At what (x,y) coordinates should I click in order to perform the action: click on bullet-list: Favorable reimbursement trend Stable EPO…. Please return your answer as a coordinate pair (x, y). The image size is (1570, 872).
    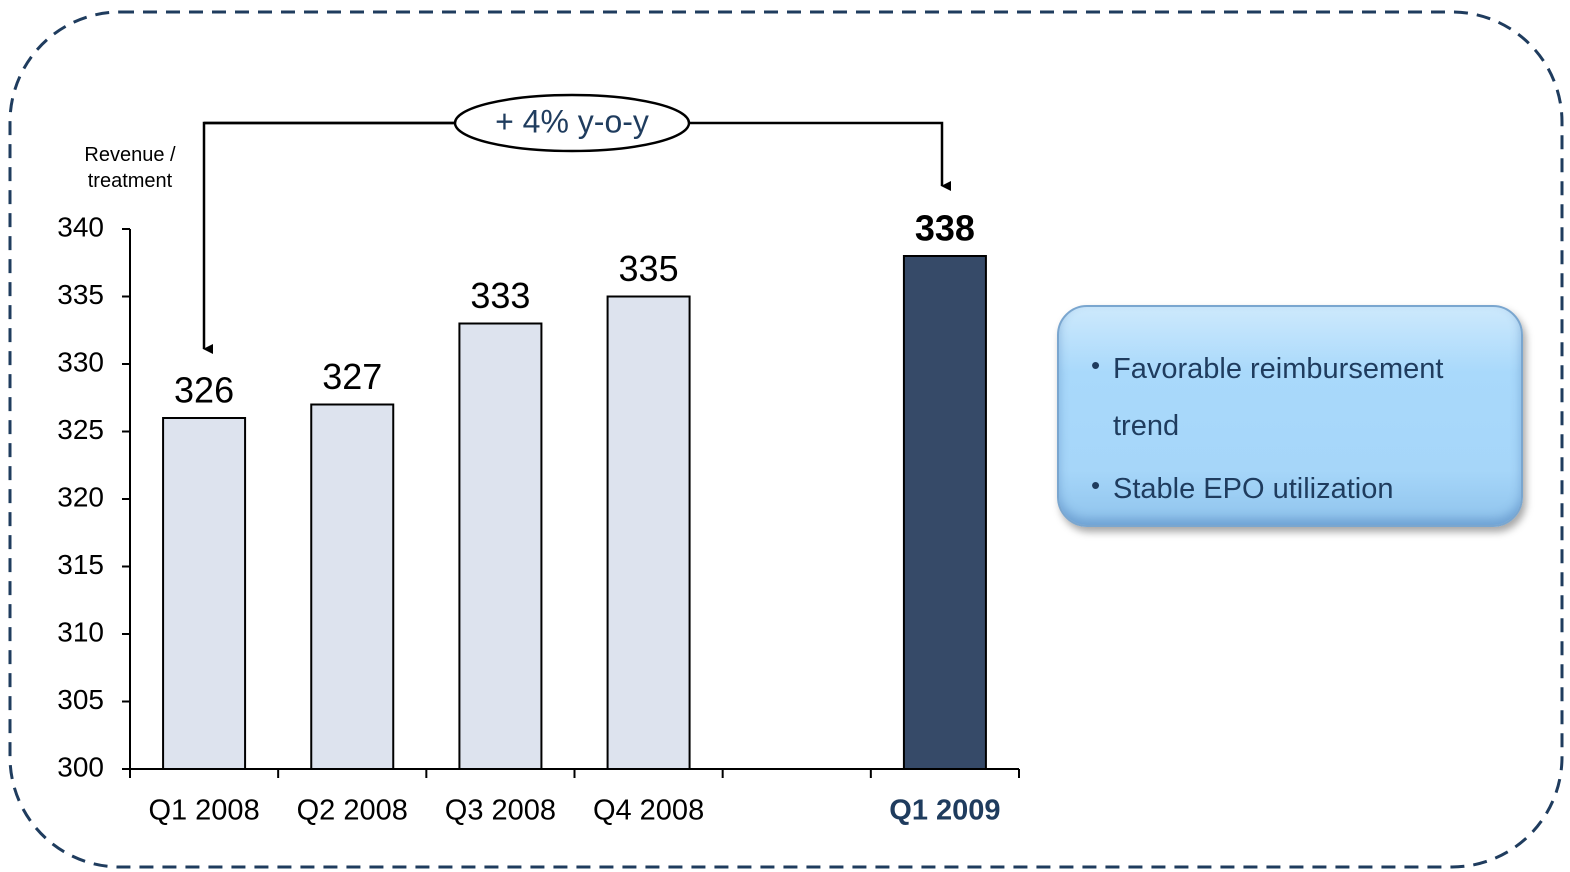
    Looking at the image, I should click on (1296, 427).